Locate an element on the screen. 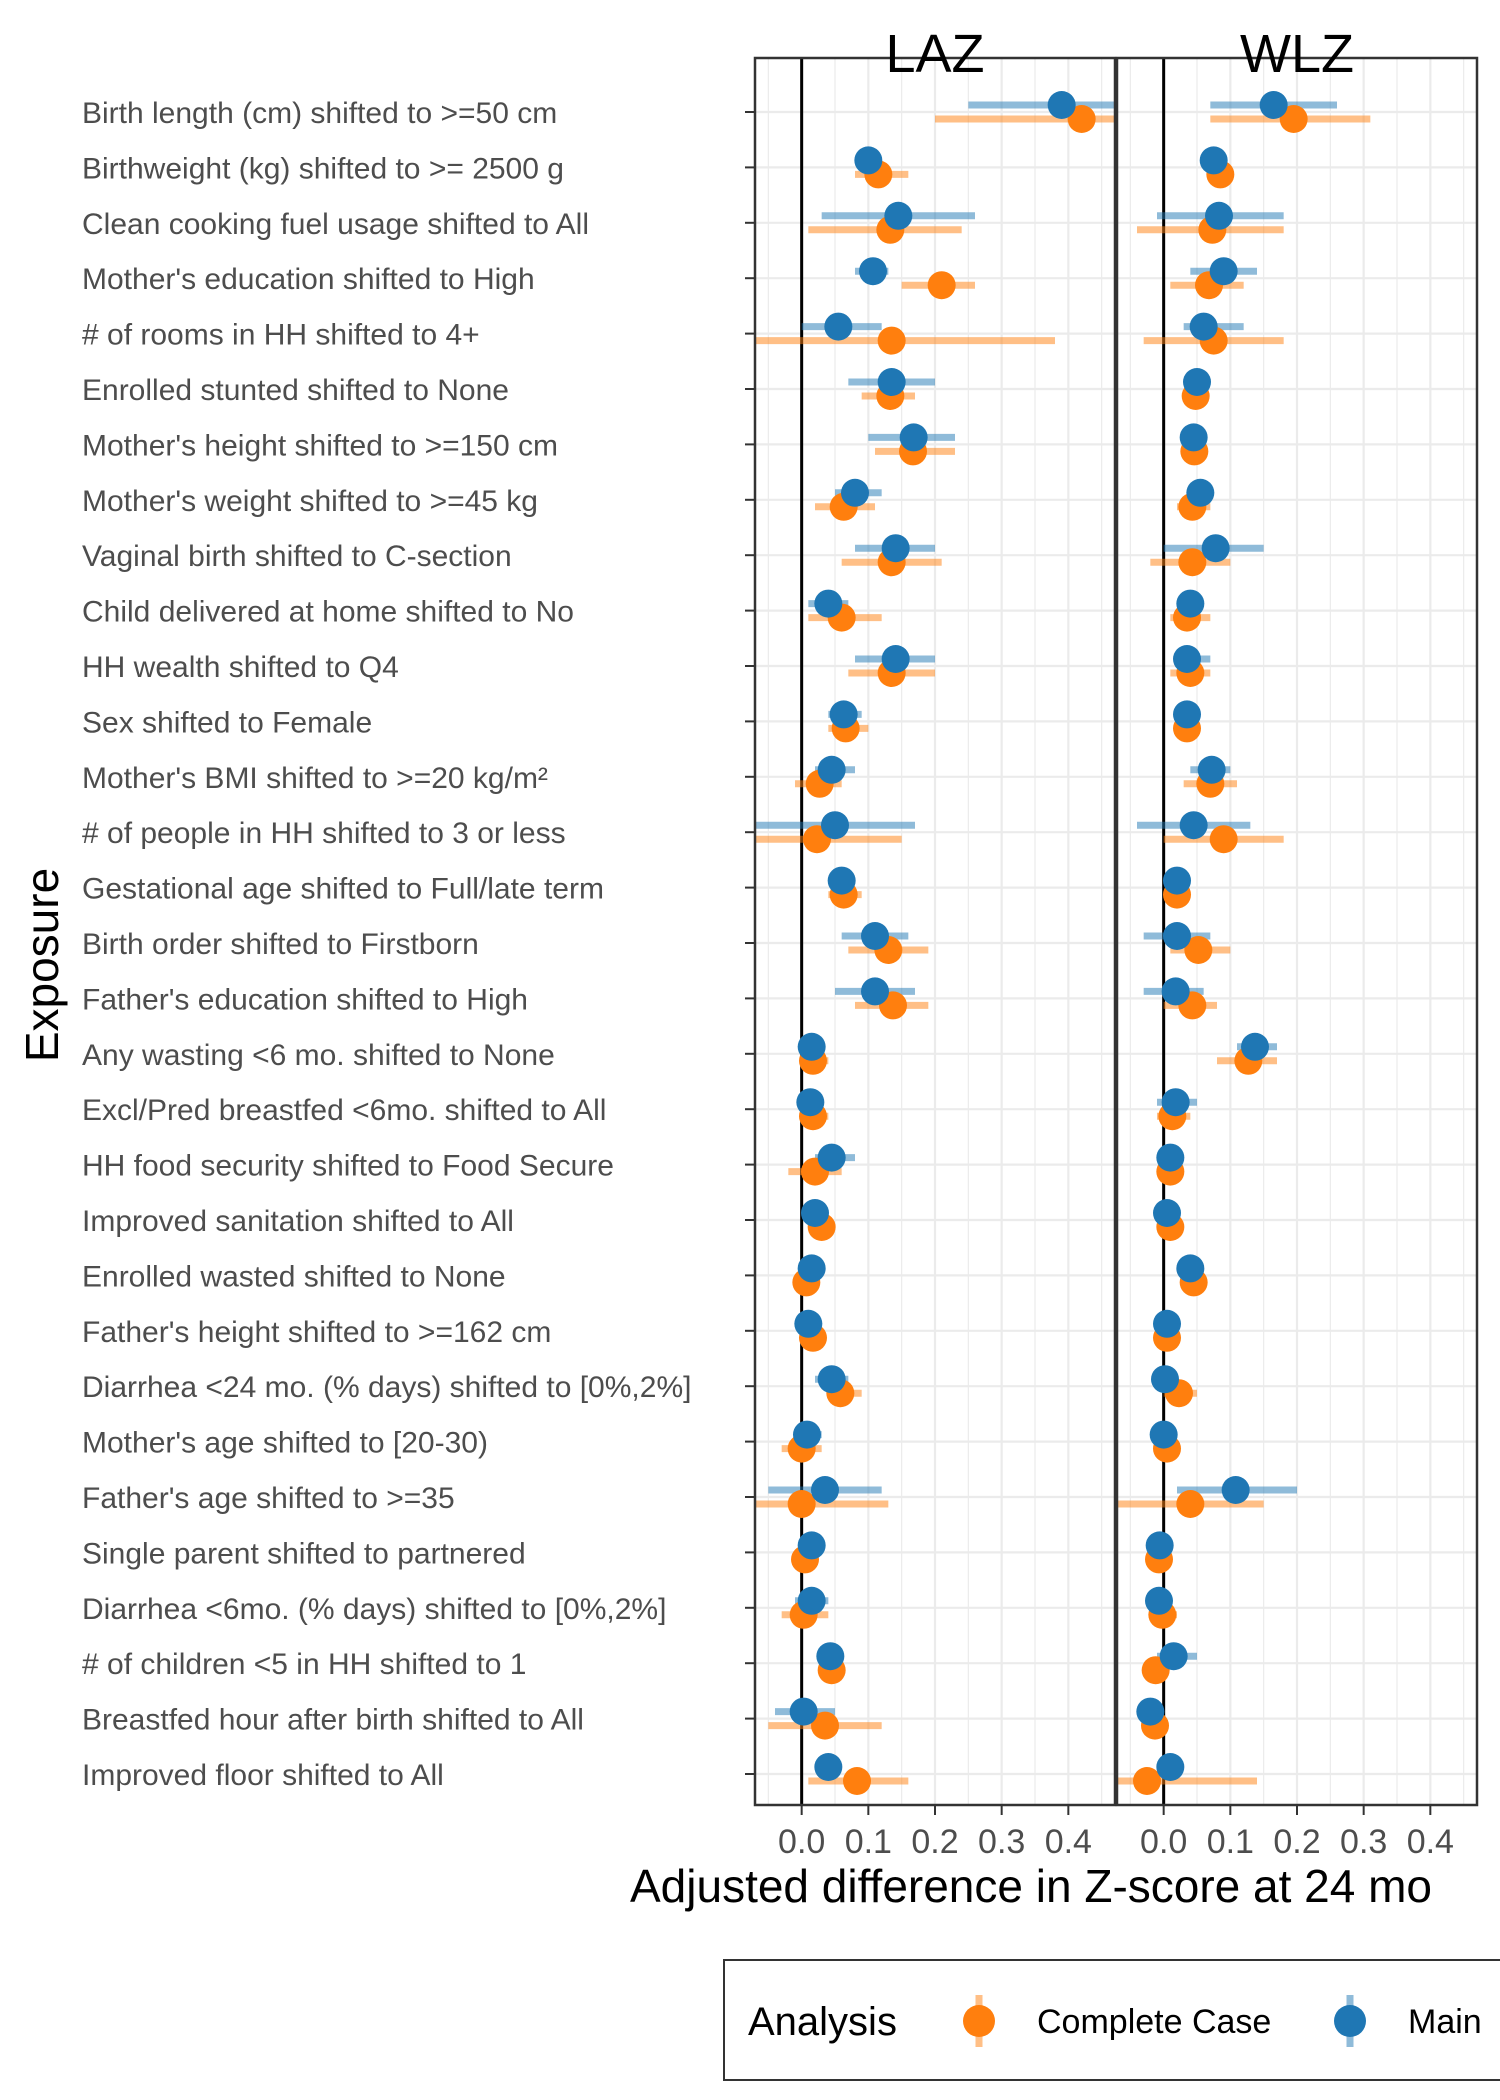 The height and width of the screenshot is (2100, 1500). exposure-label: Improved floor shifted to All is located at coordinates (263, 1775).